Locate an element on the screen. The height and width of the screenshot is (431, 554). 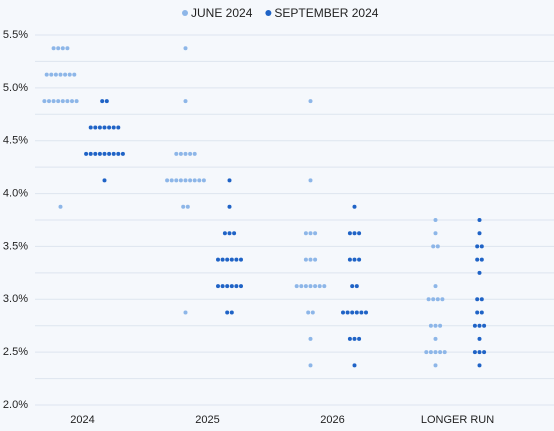
legend: JUNE 2024 SEPTEMBER 2024 is located at coordinates (280, 13).